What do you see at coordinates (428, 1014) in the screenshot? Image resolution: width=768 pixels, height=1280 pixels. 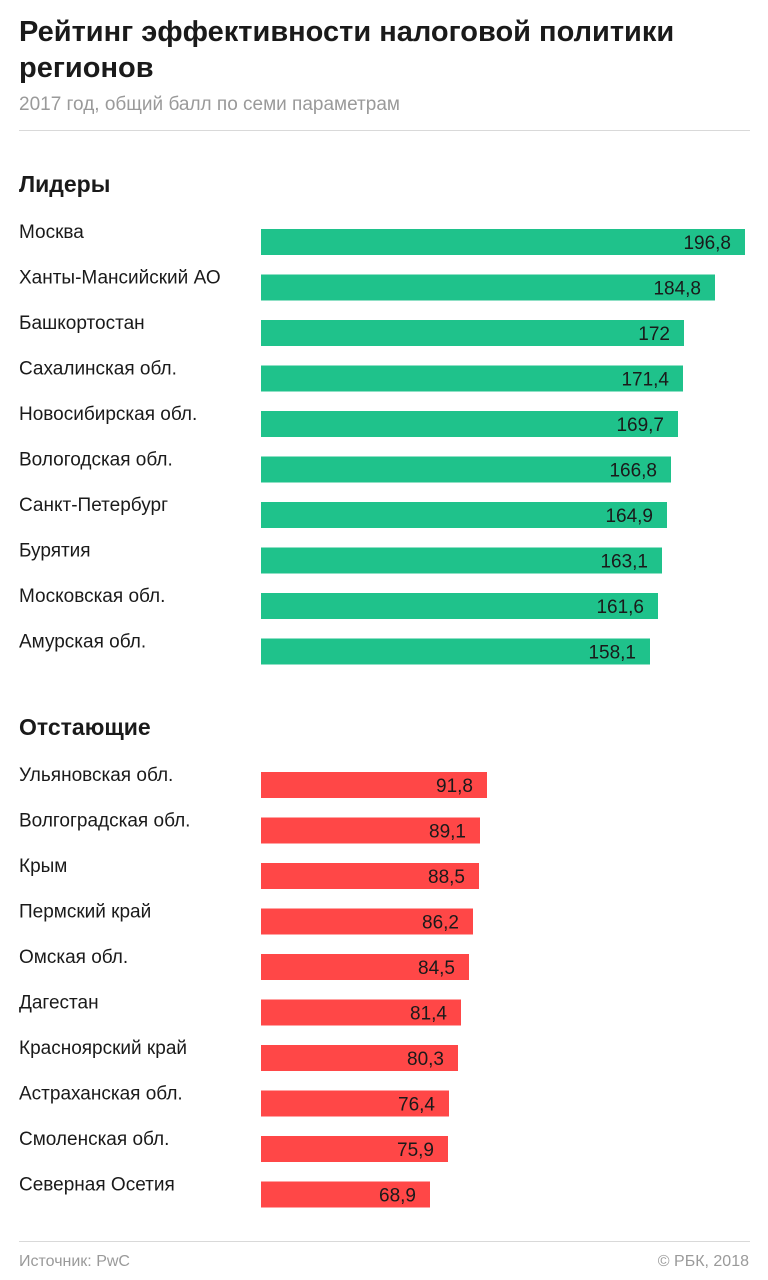 I see `value-label: 81,4` at bounding box center [428, 1014].